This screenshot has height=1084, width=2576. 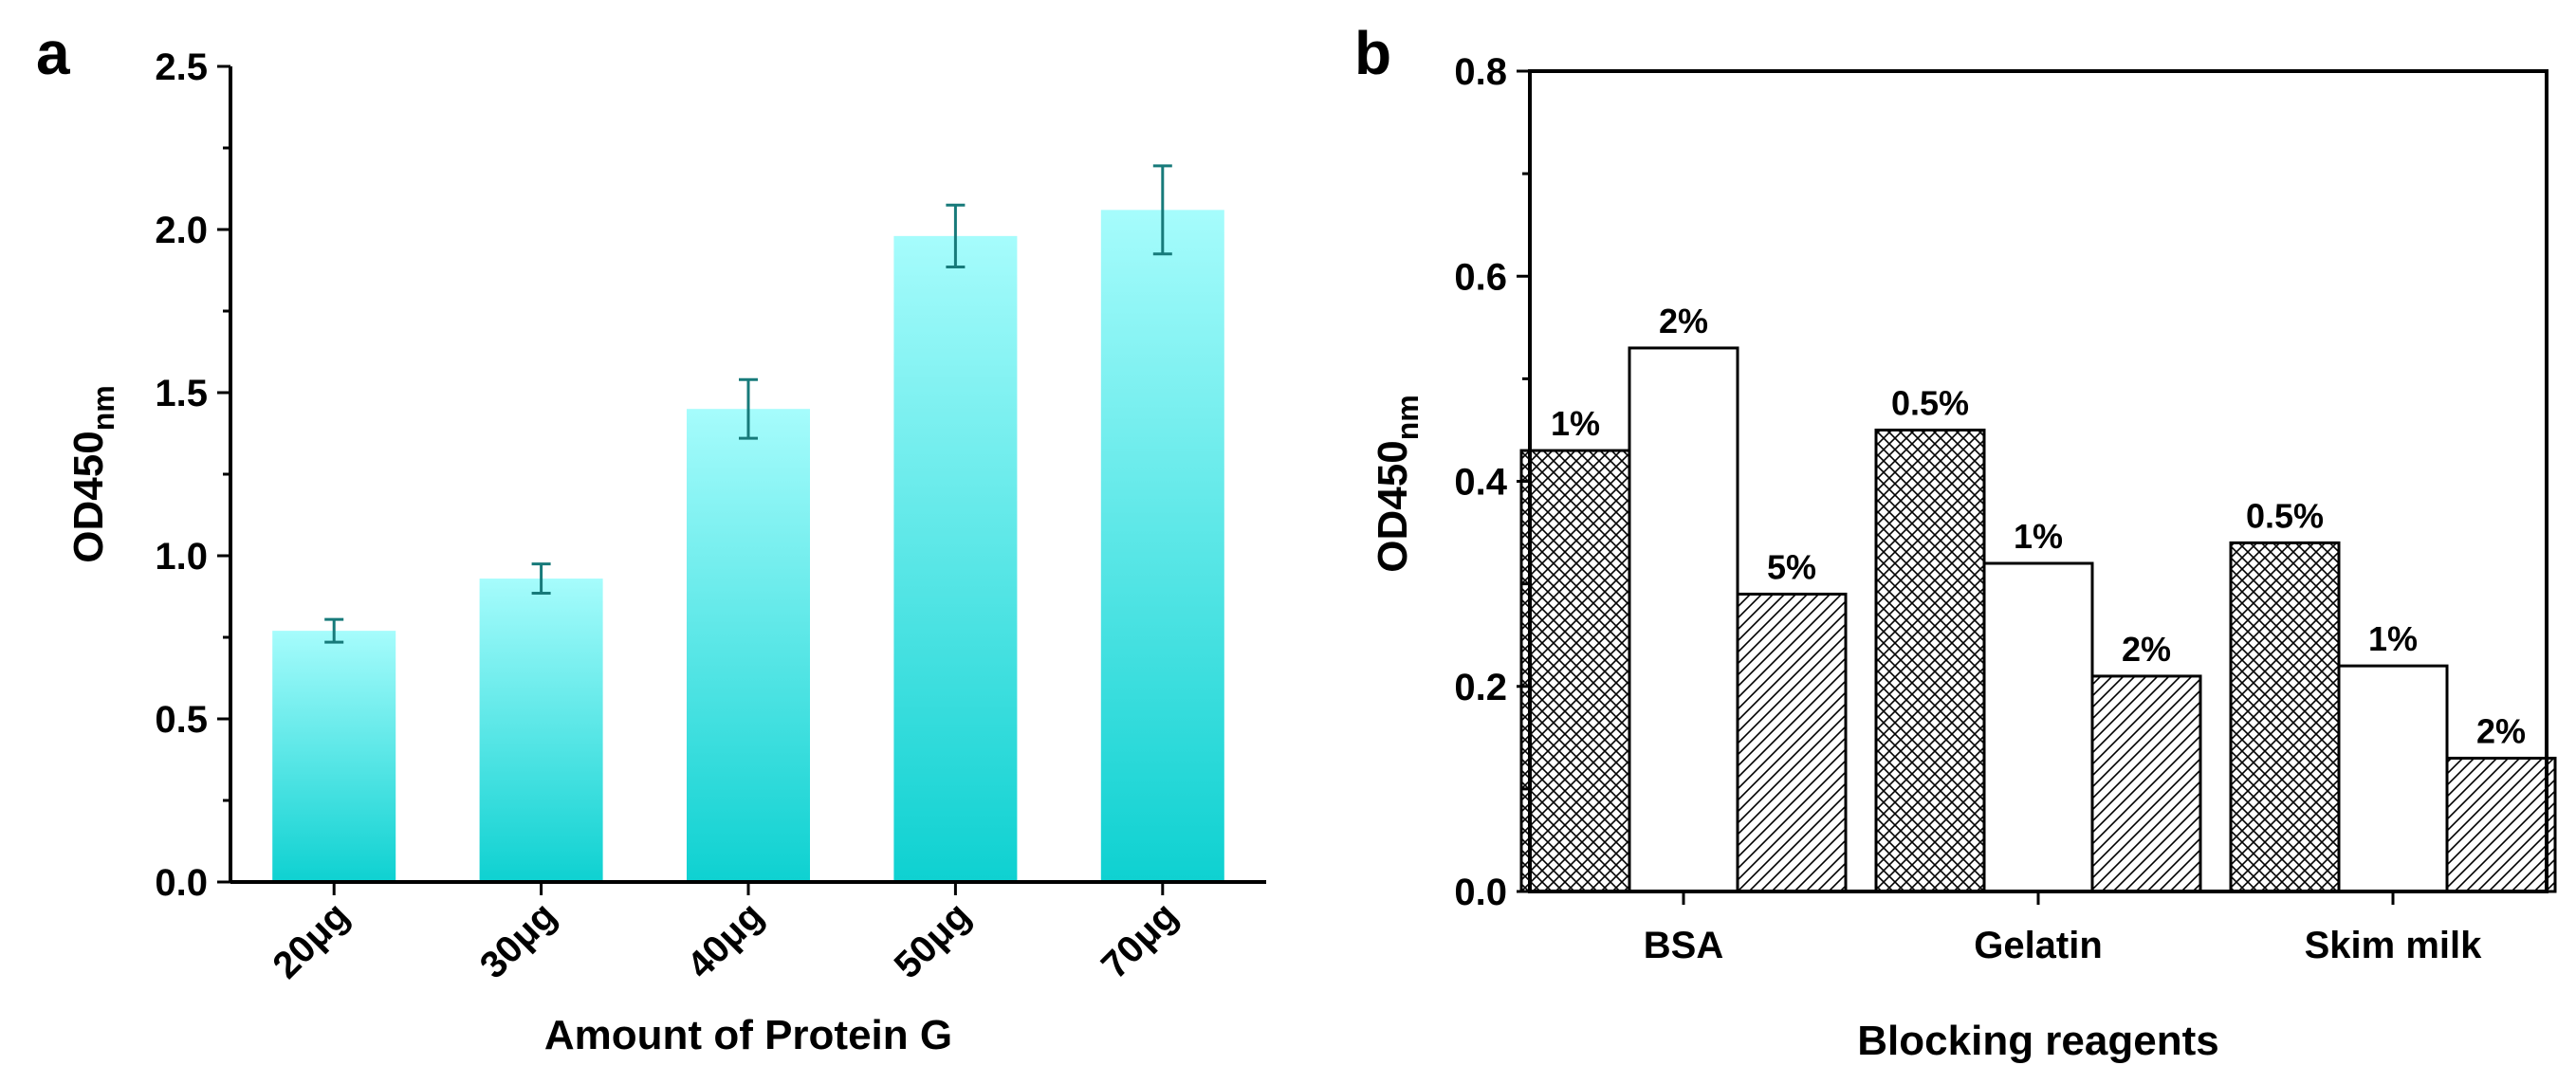 What do you see at coordinates (1480, 72) in the screenshot?
I see `panel-b-y-tick-label: 0.8` at bounding box center [1480, 72].